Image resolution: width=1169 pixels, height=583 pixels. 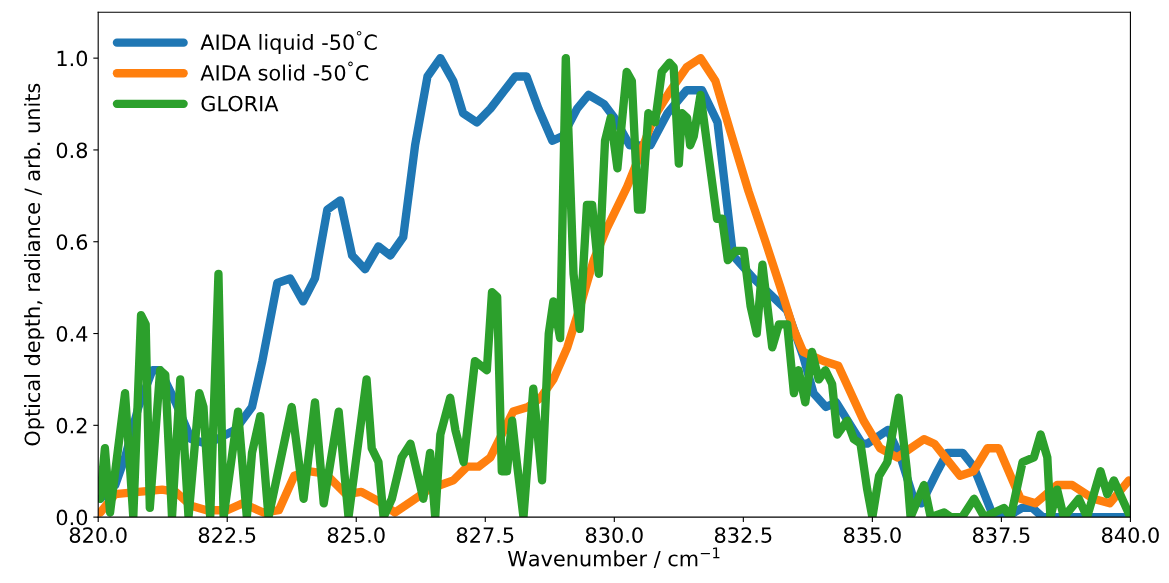 I want to click on legend-label: AIDA liquid -50$^{°}$C, so click(x=288, y=42).